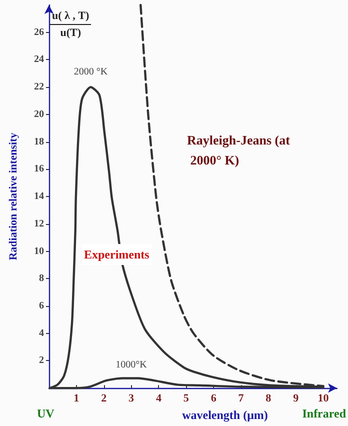 This screenshot has width=348, height=426. What do you see at coordinates (225, 415) in the screenshot?
I see `x-axis-title: wavelength (μm)` at bounding box center [225, 415].